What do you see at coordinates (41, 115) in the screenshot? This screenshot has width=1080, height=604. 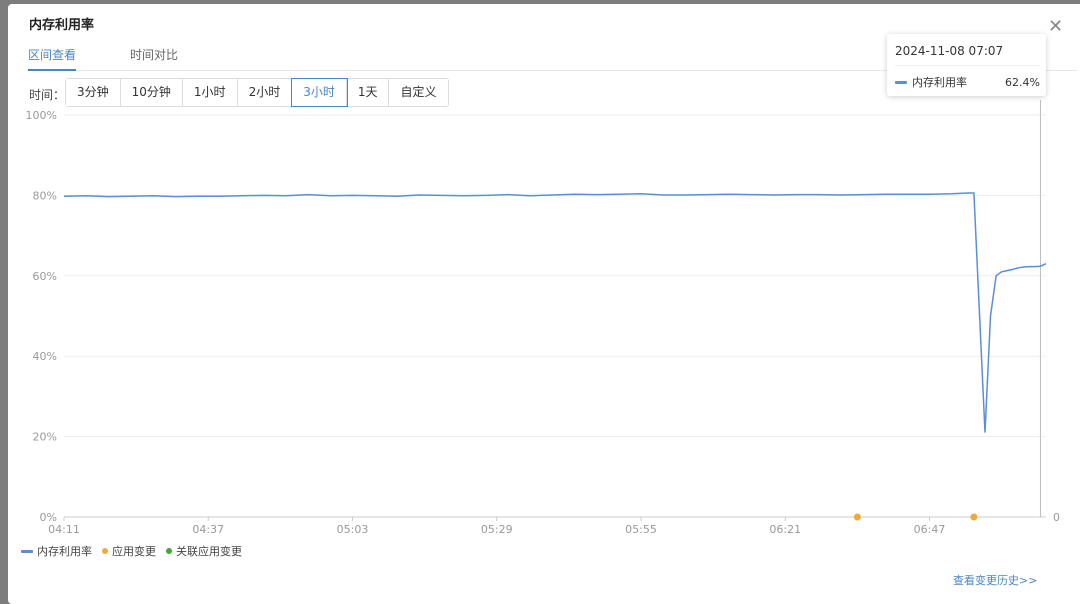 I see `y-tick-label: 100%` at bounding box center [41, 115].